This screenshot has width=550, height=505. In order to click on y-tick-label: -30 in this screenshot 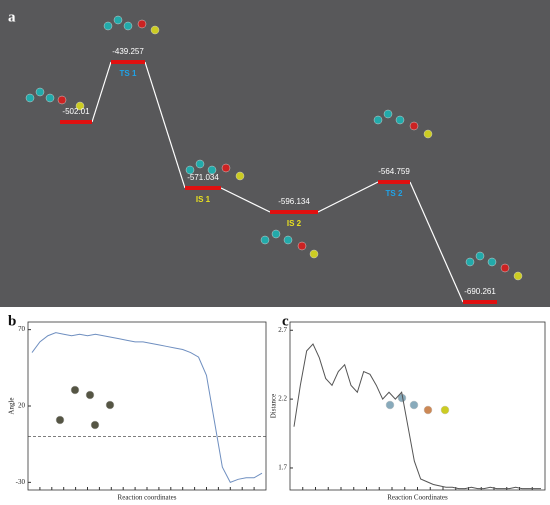, I will do `click(21, 482)`.